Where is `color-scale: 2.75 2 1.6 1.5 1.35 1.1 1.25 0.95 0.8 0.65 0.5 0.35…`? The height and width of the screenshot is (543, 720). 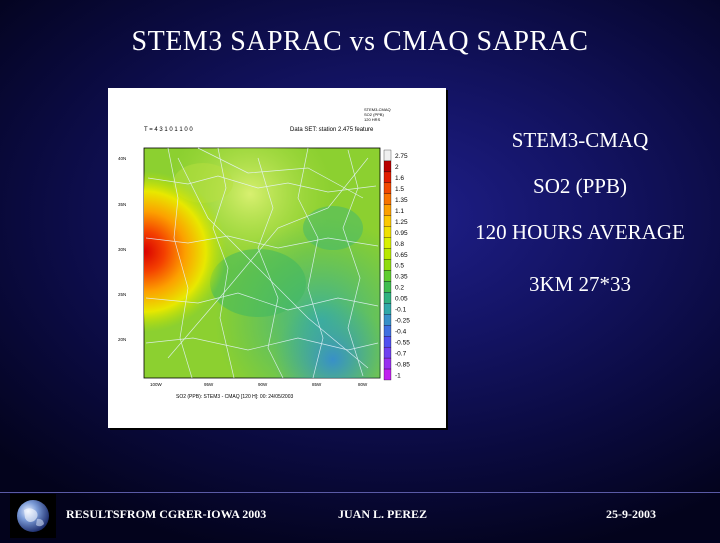
color-scale: 2.75 2 1.6 1.5 1.35 1.1 1.25 0.95 0.8 0.65 0.5 0.35… is located at coordinates (396, 265).